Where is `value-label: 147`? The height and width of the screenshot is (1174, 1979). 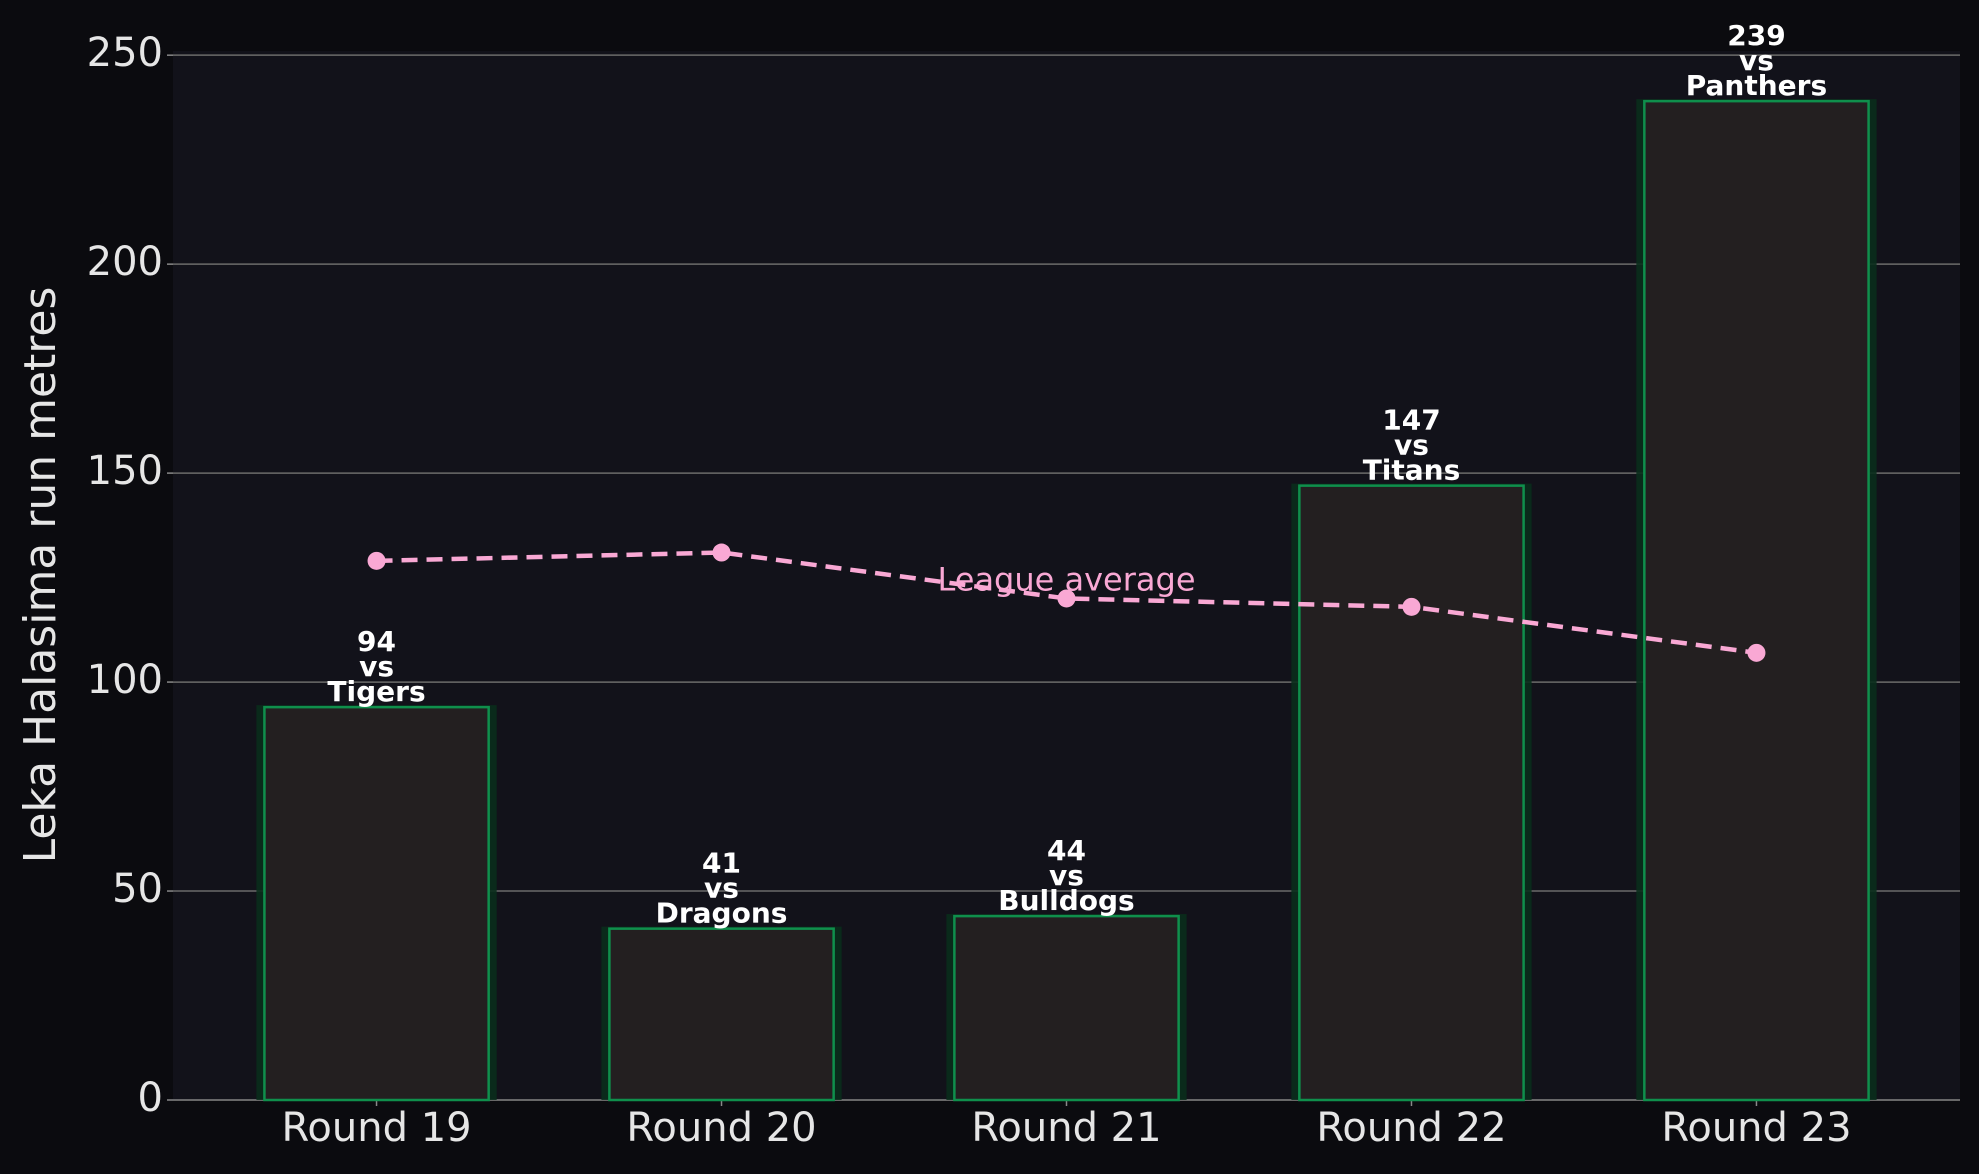
value-label: 147 is located at coordinates (1411, 420).